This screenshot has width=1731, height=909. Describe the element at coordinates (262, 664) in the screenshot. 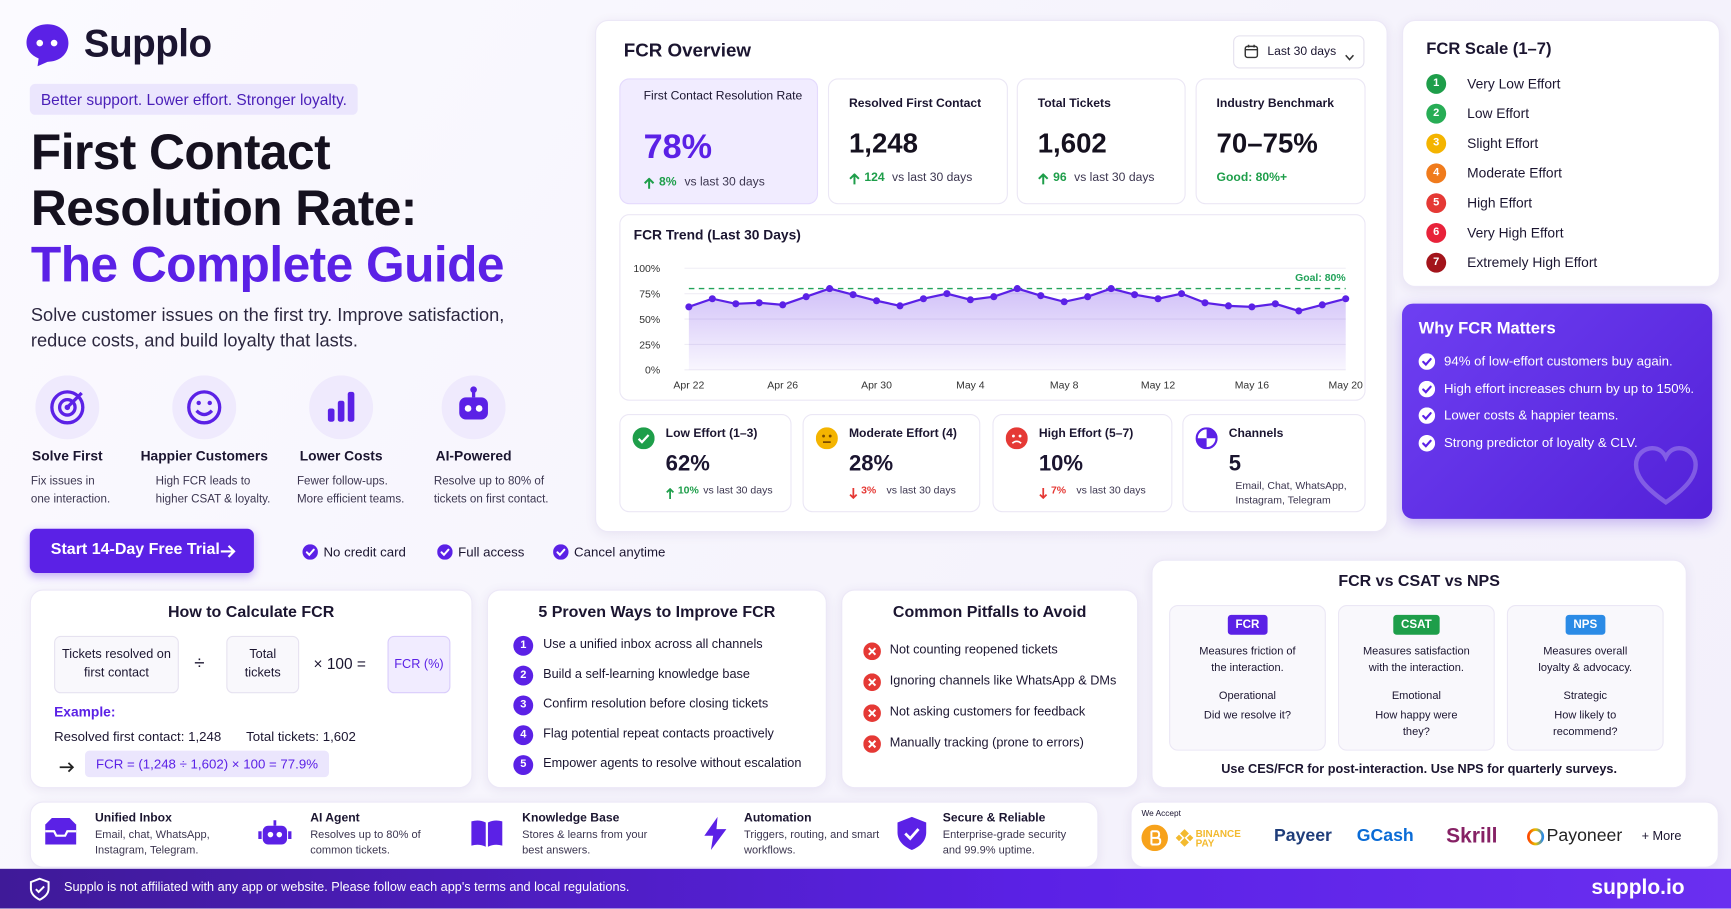

I see `formula-denominator-text: Total tickets` at that location.